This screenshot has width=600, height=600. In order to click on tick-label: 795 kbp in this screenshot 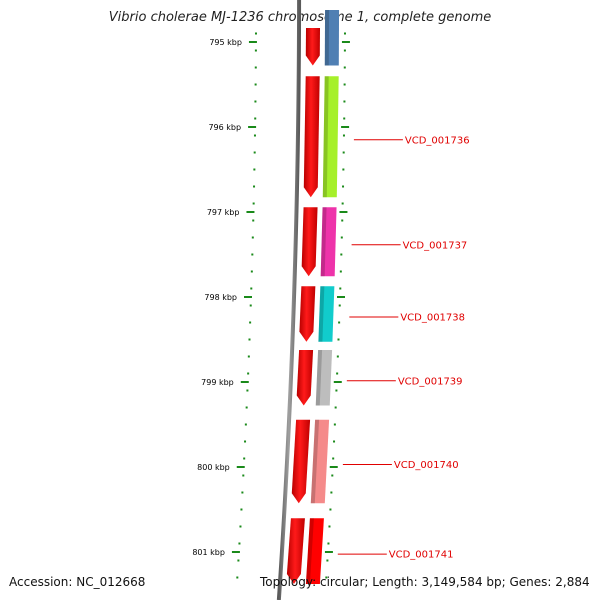, I will do `click(225, 42)`.